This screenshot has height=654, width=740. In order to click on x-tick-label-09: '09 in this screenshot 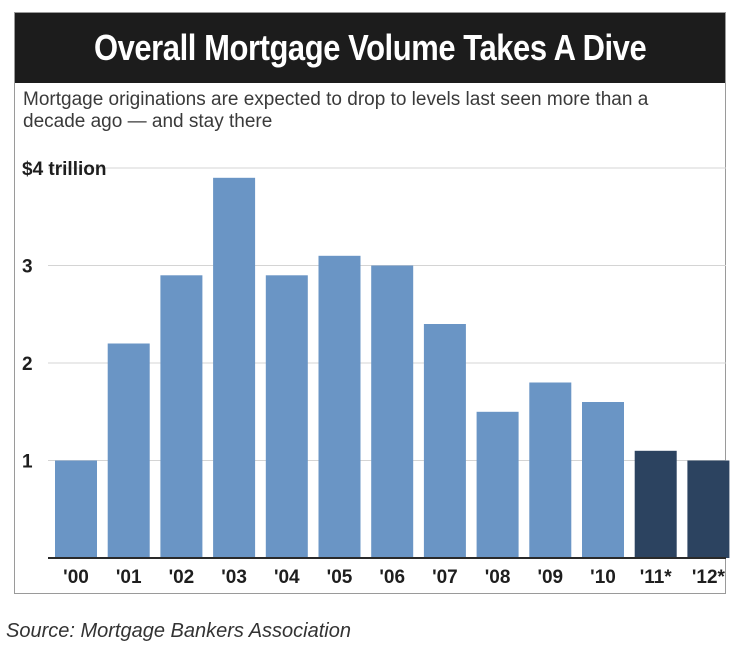, I will do `click(550, 577)`.